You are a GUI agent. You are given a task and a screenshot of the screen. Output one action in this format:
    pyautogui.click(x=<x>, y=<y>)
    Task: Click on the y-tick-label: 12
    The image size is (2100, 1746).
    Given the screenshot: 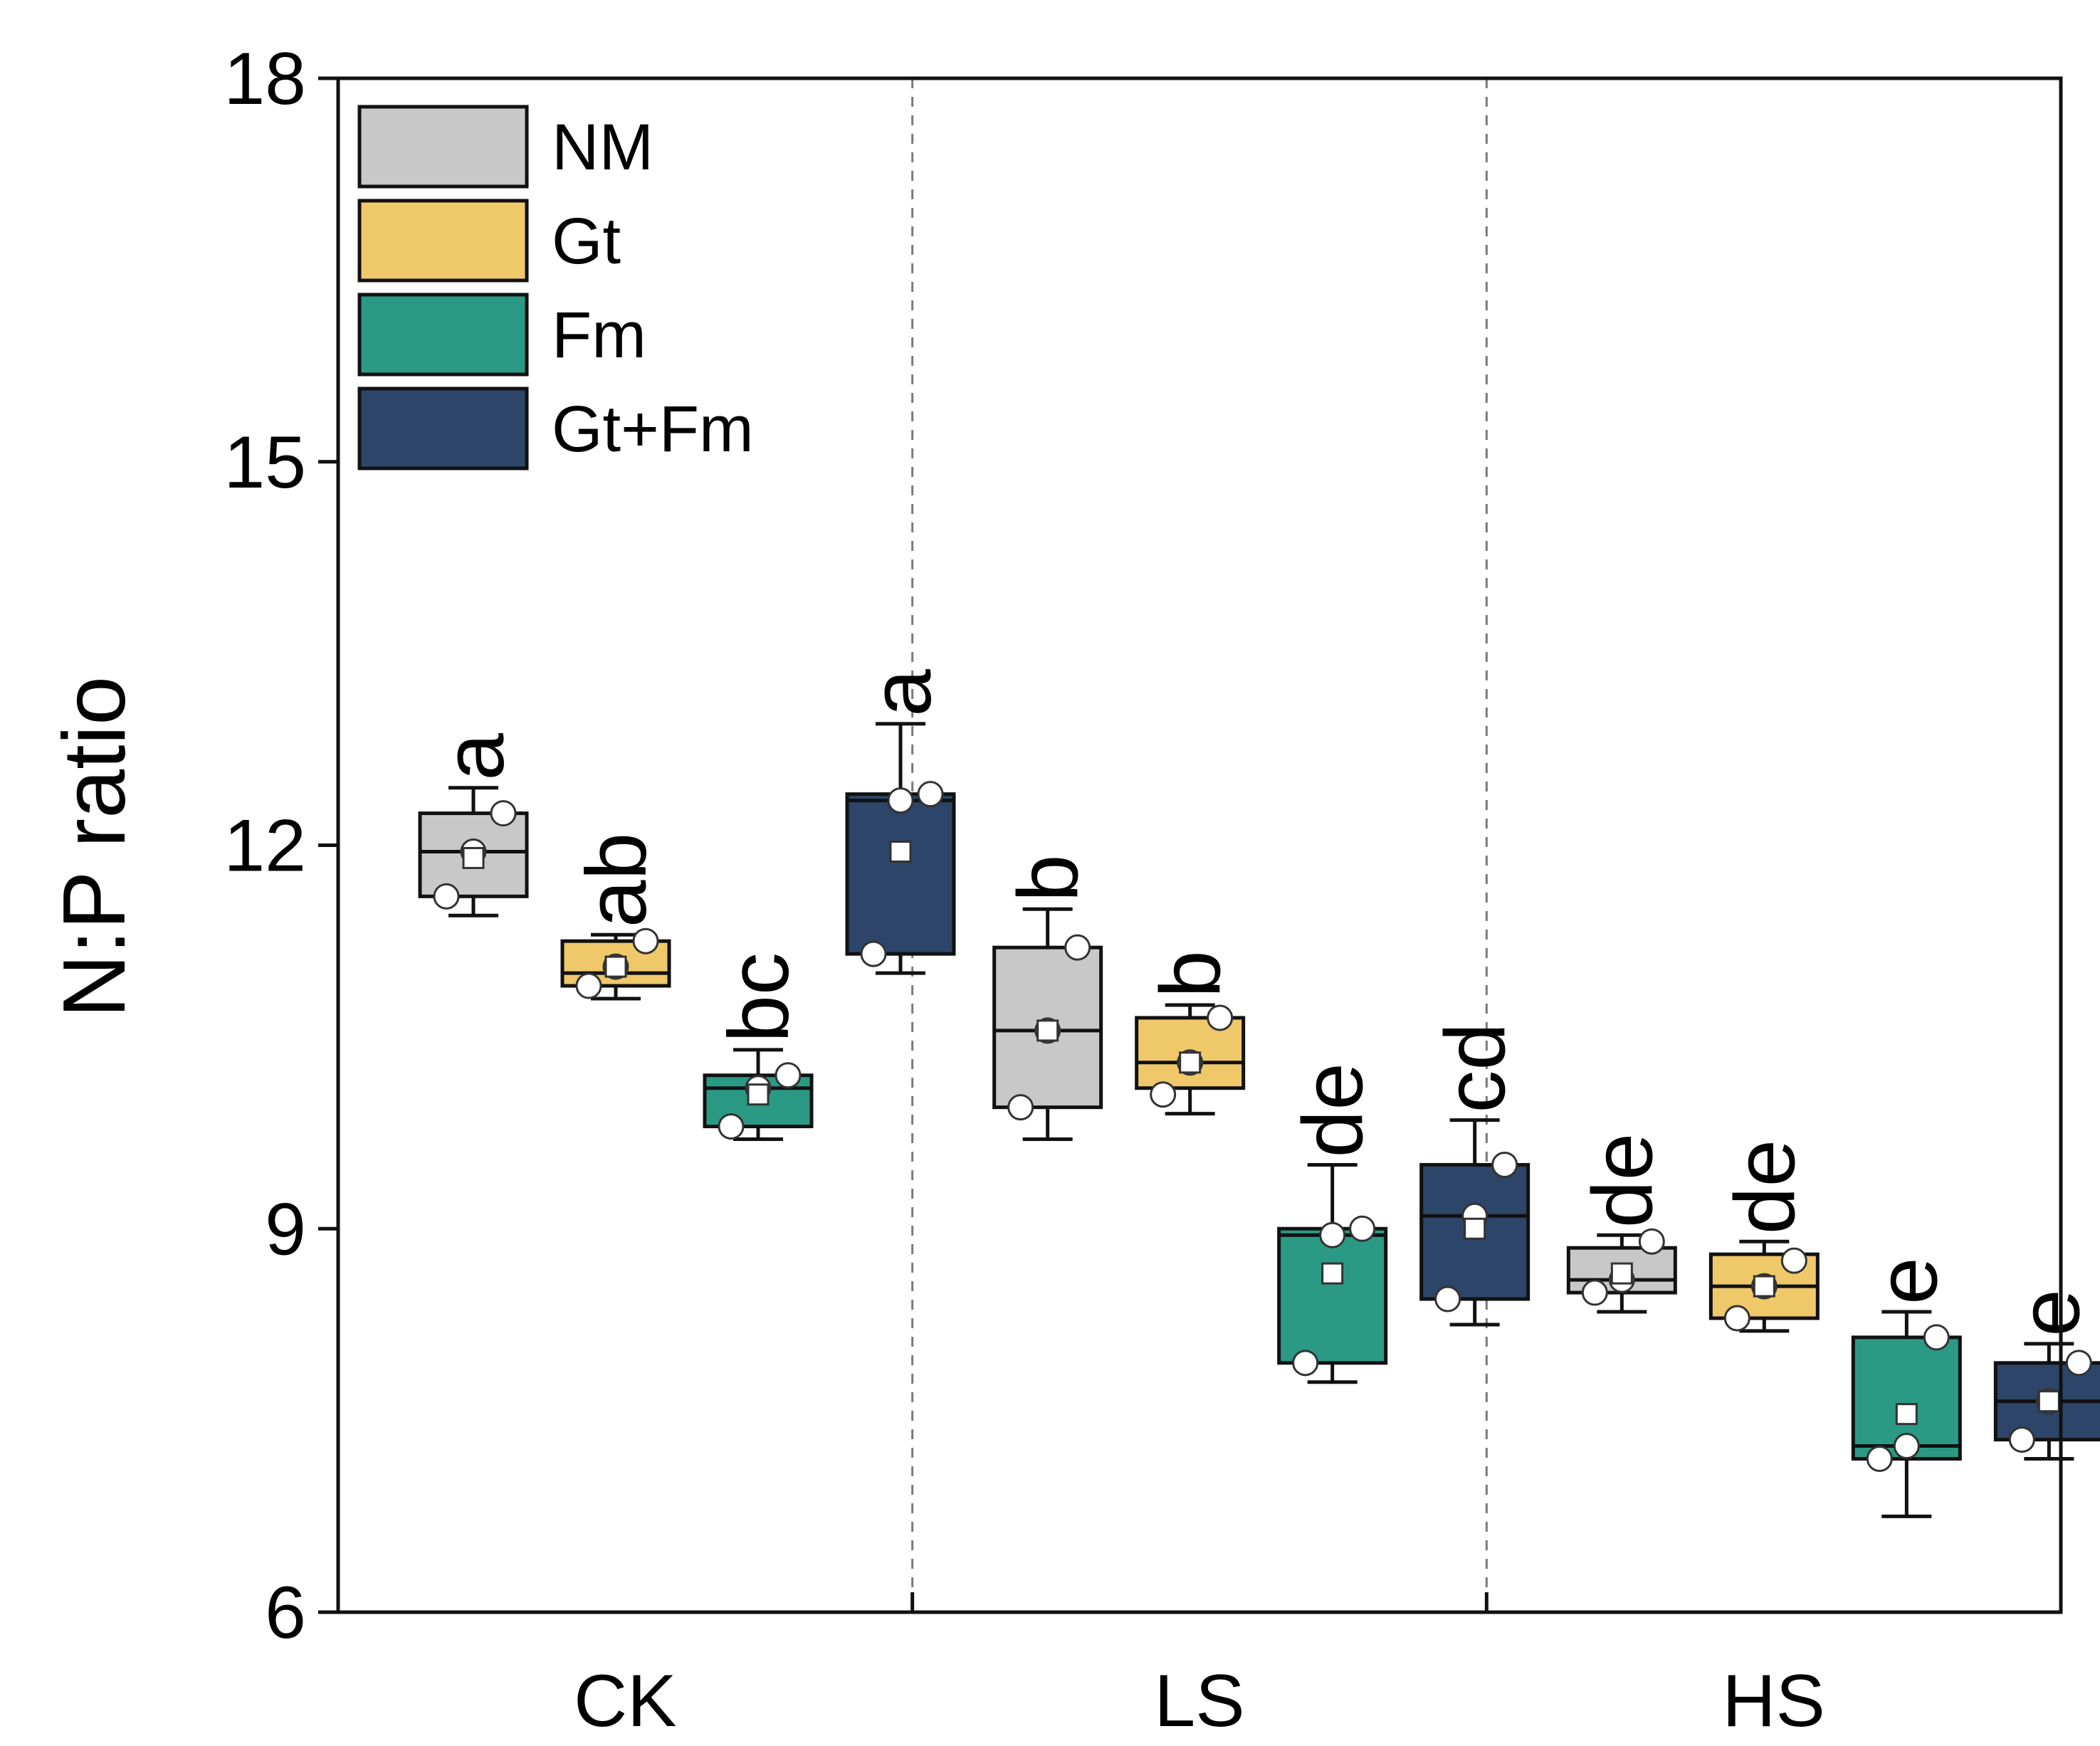 What is the action you would take?
    pyautogui.click(x=265, y=846)
    